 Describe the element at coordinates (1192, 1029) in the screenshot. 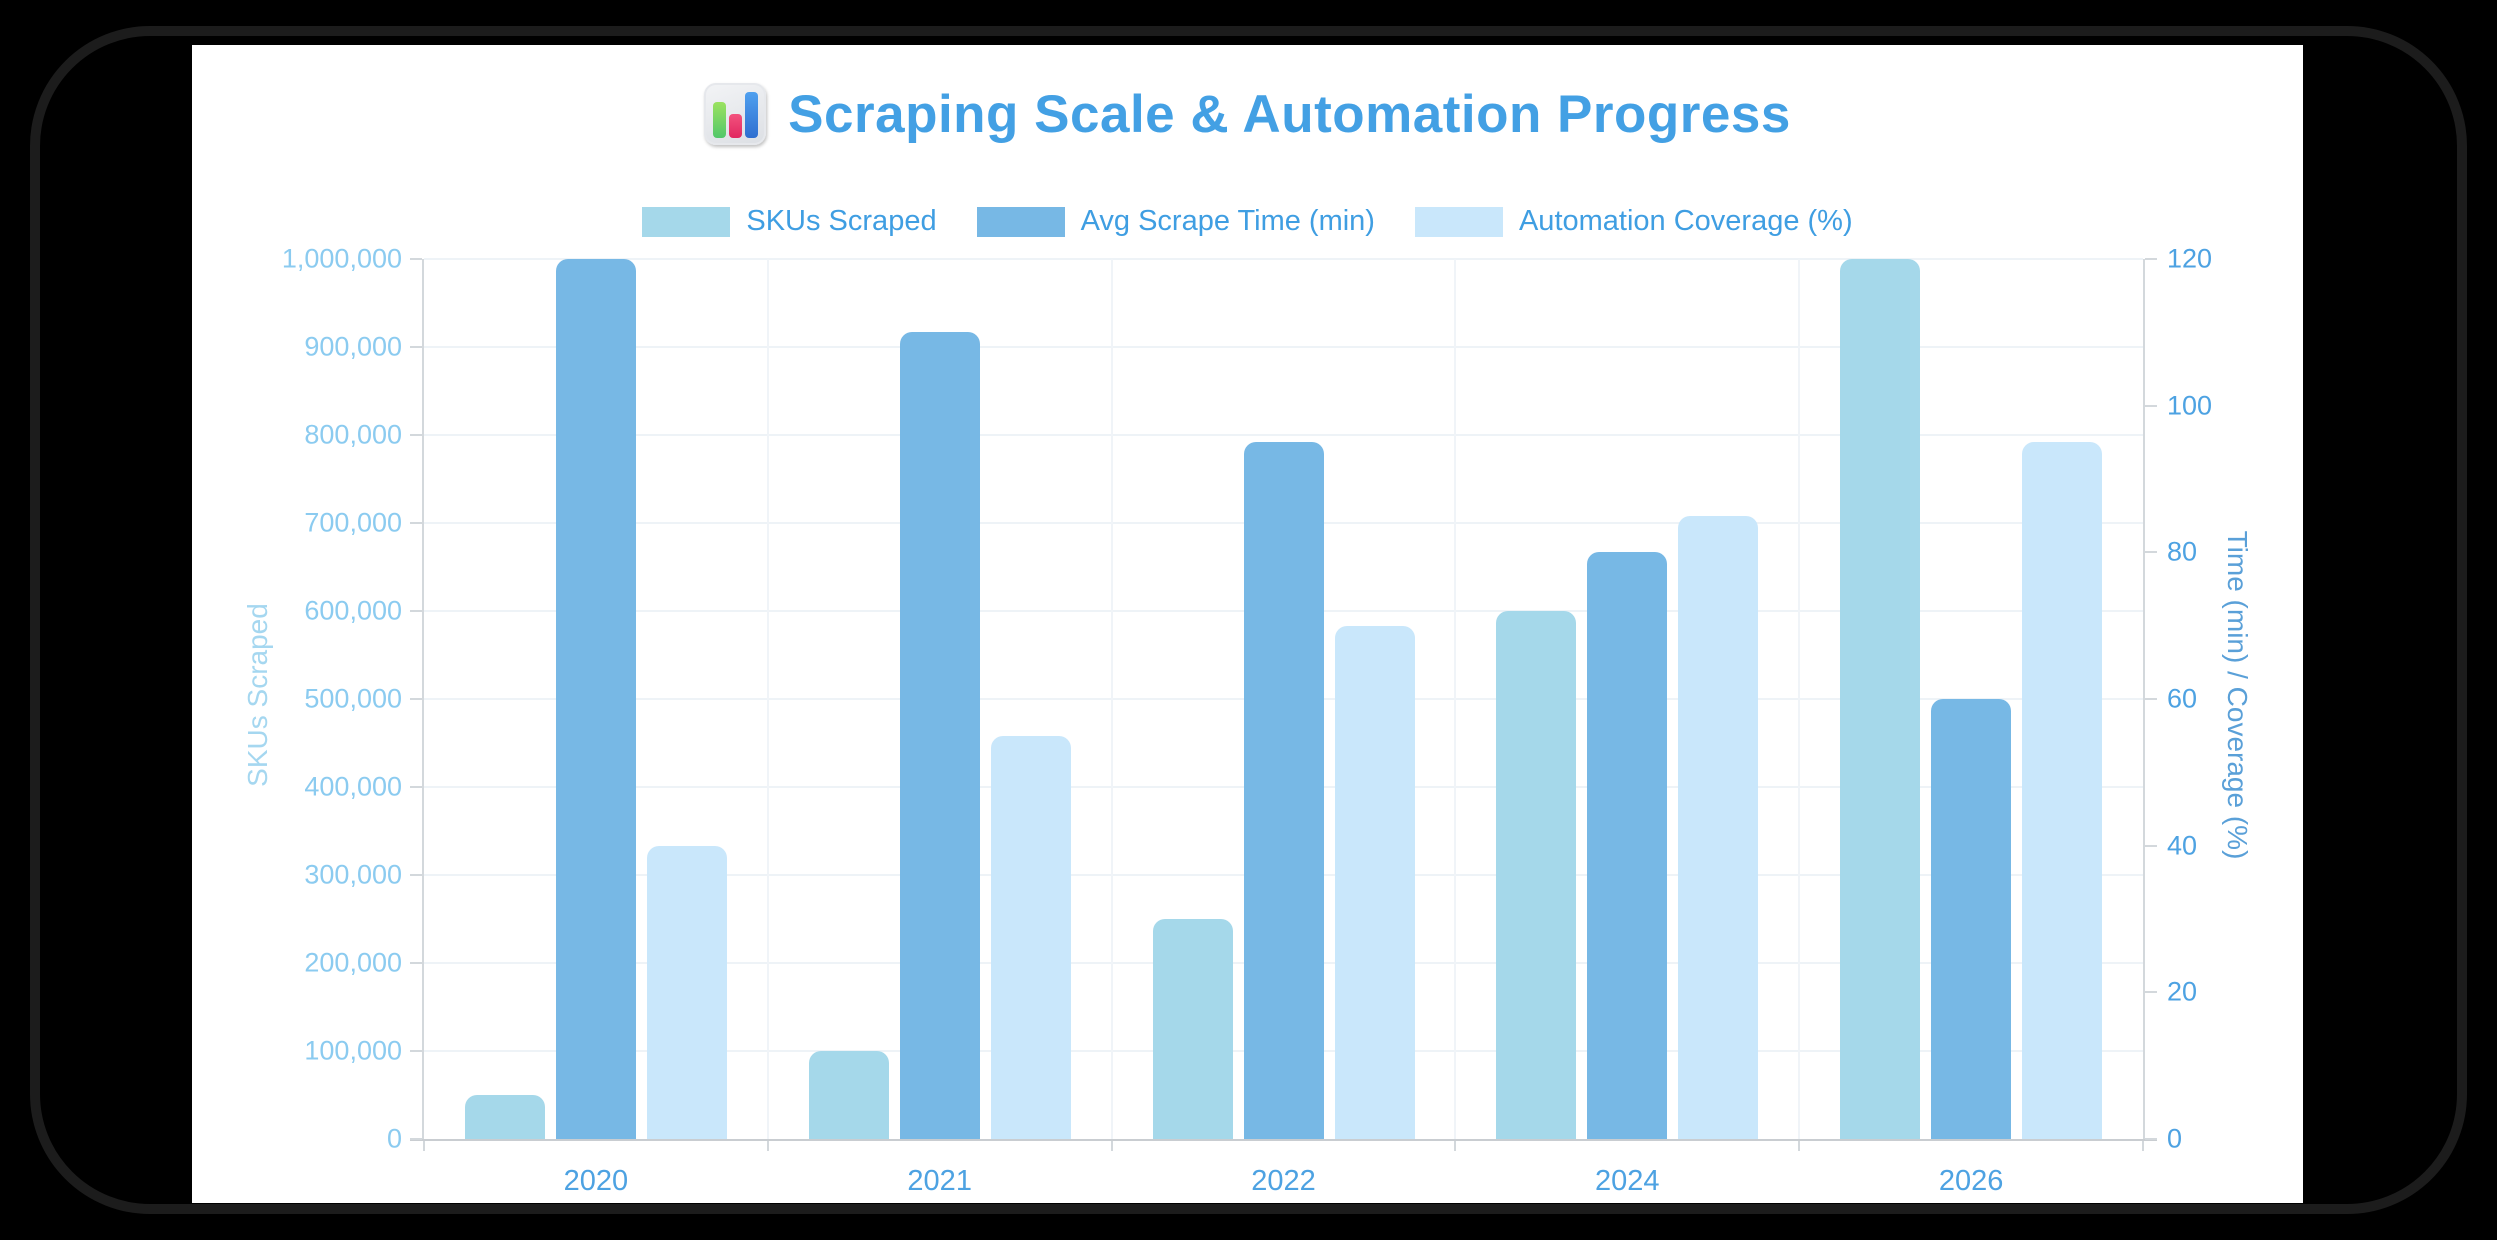

I see `bar-skus-scraped-2022` at that location.